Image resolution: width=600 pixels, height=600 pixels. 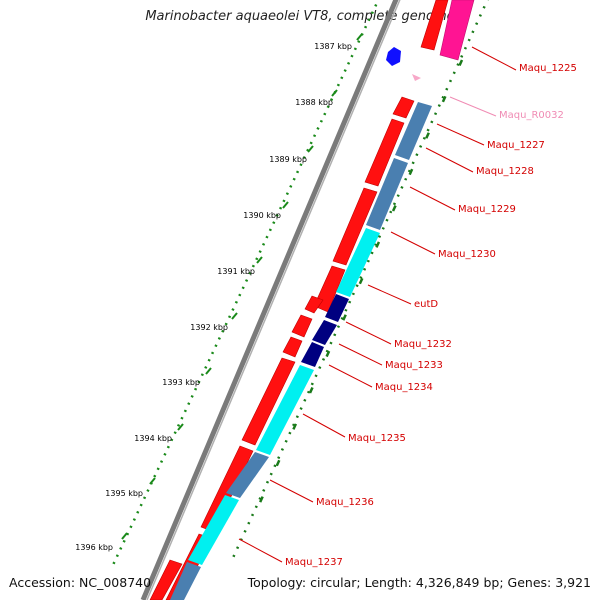 I want to click on gene-label-maqu-1233: Maqu_1233, so click(x=414, y=365).